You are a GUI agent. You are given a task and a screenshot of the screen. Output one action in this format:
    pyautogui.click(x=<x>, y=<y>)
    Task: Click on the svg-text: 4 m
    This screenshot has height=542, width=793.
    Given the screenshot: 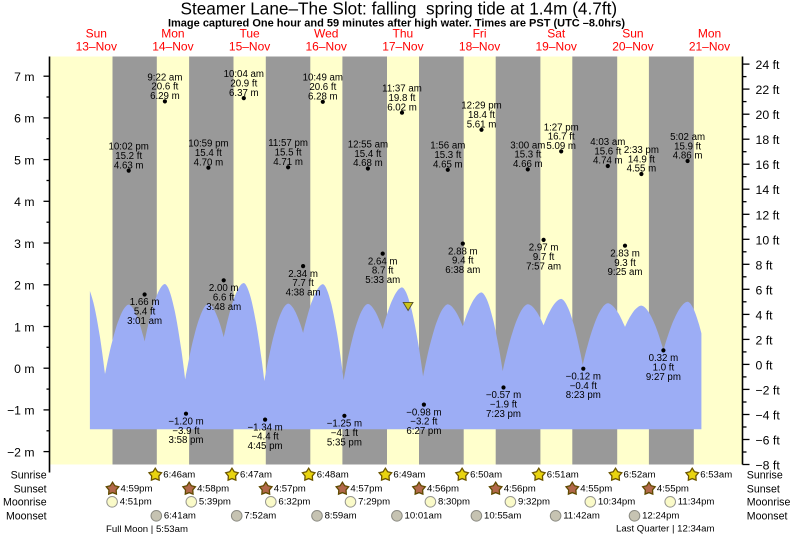 What is the action you would take?
    pyautogui.click(x=24, y=202)
    